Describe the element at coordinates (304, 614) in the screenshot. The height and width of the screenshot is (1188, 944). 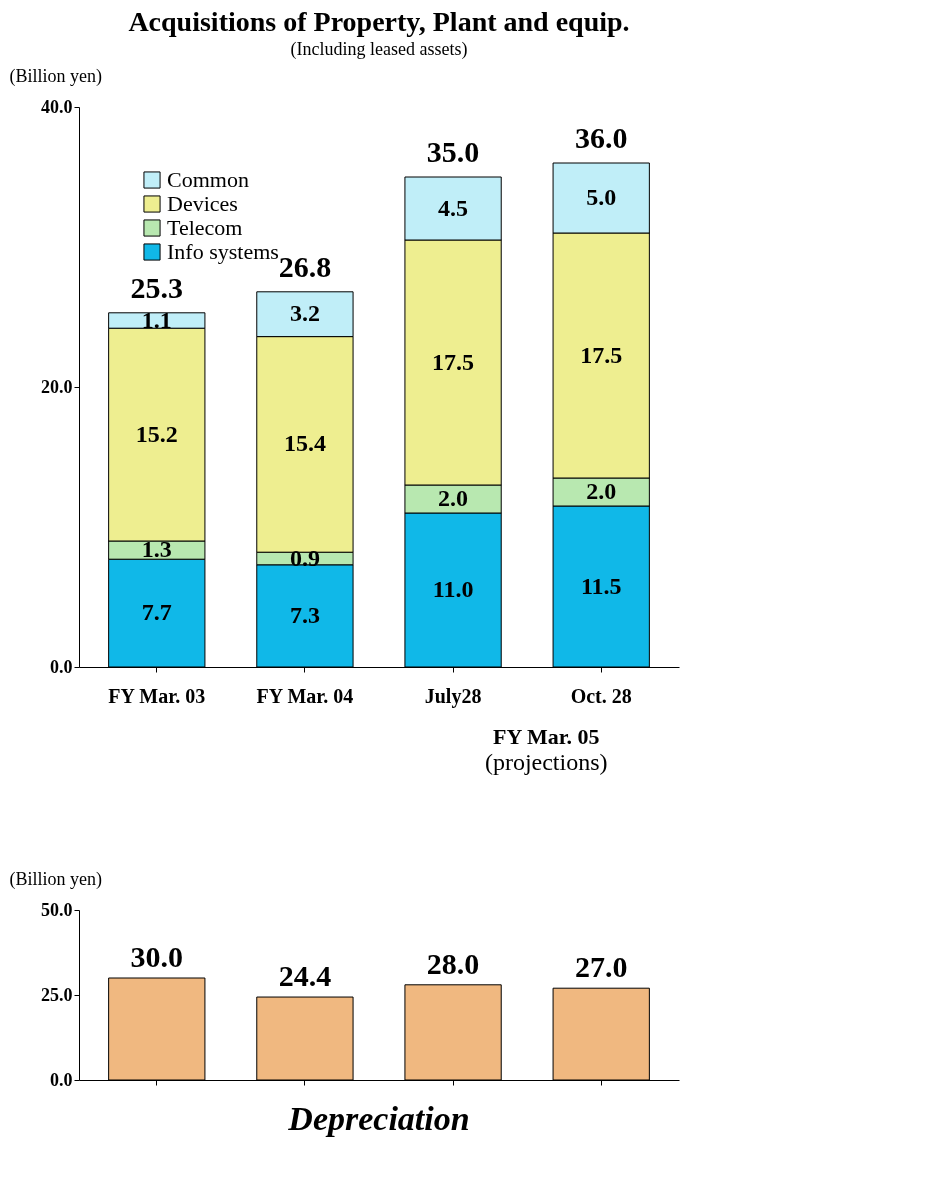
I see `data-label: 7.3` at that location.